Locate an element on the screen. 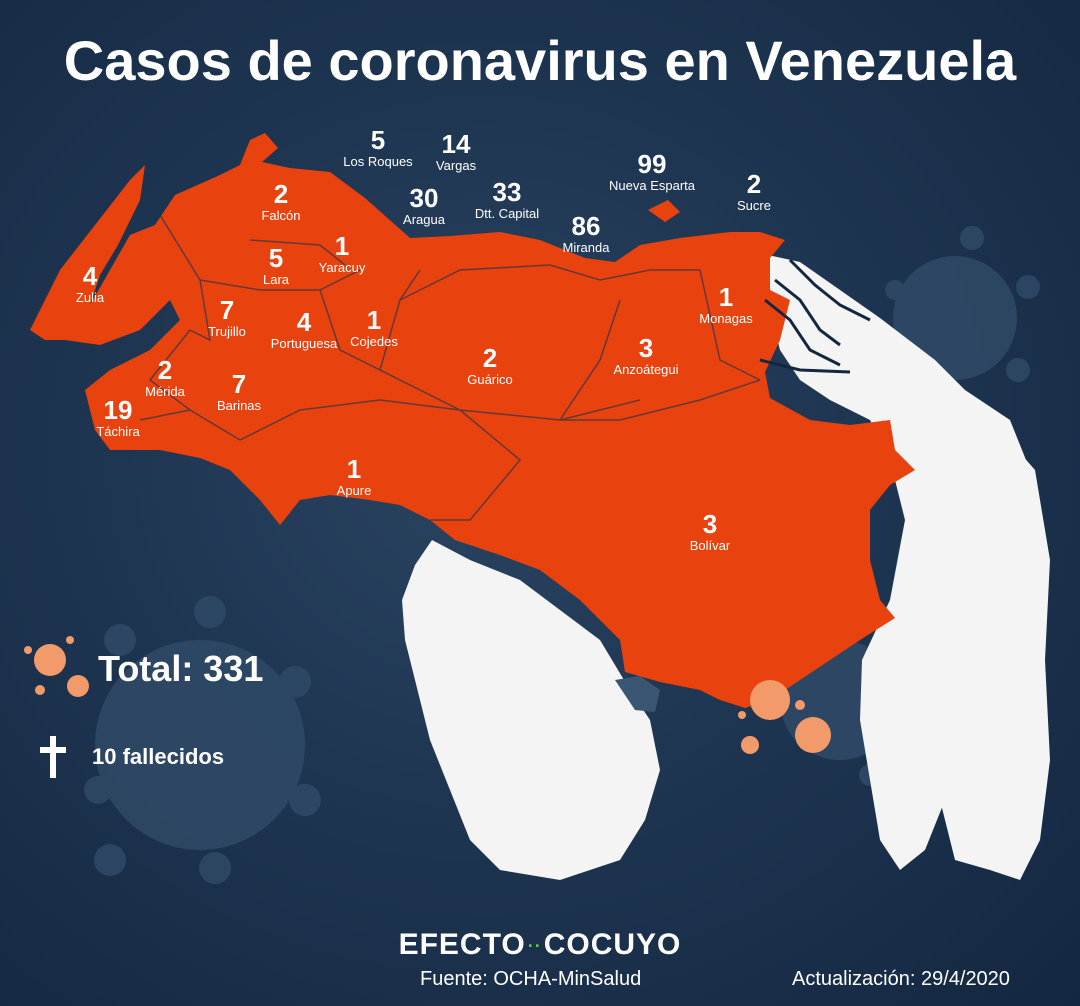 Image resolution: width=1080 pixels, height=1006 pixels. state-name: Miranda is located at coordinates (586, 247).